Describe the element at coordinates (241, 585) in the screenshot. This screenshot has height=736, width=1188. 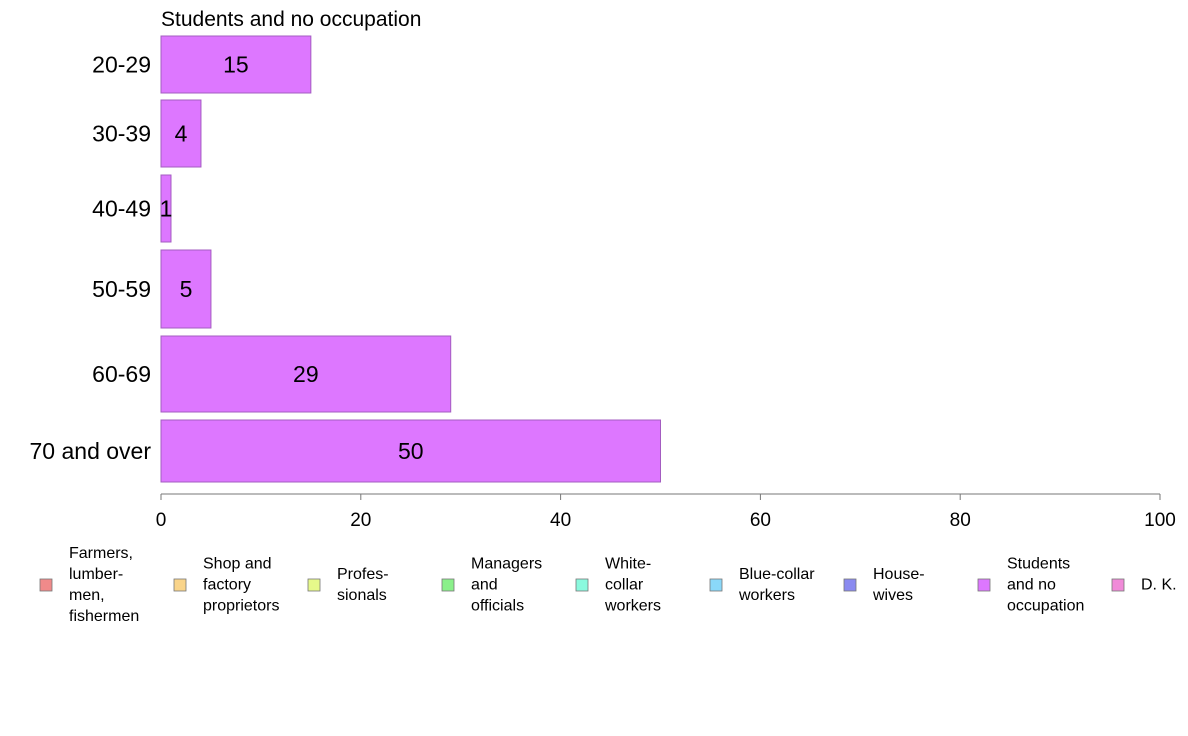
I see `legend-label: Shop and factory proprietors` at that location.